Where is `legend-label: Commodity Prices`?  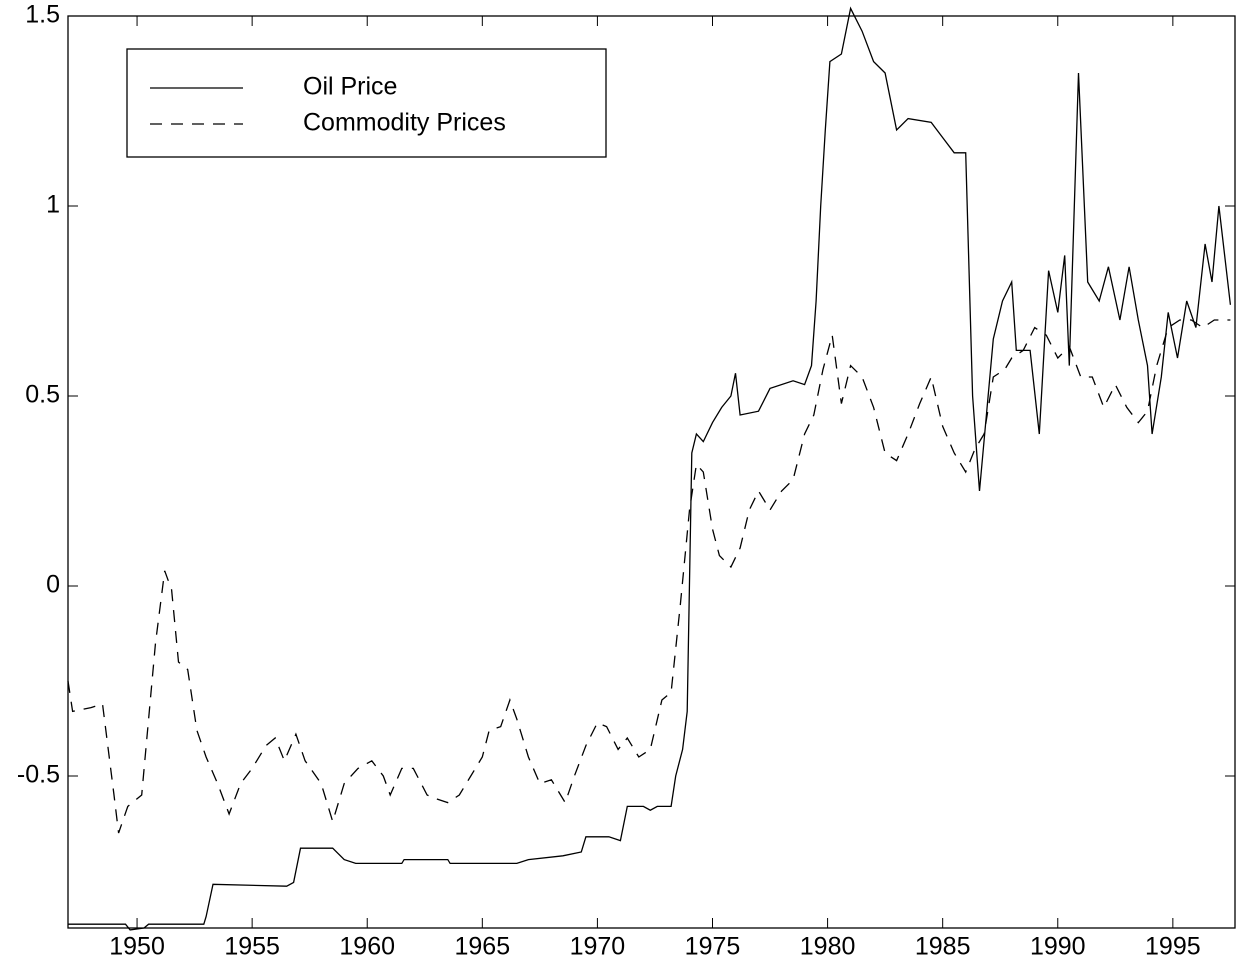 legend-label: Commodity Prices is located at coordinates (404, 123).